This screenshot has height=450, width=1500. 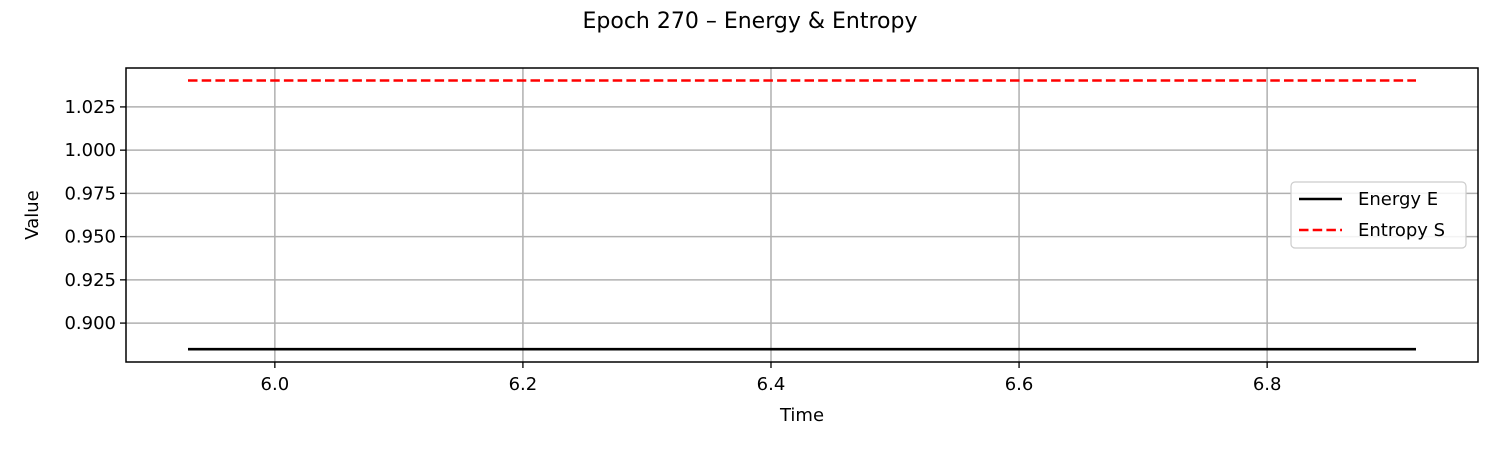 I want to click on x-tick-label: 6.2, so click(x=523, y=384).